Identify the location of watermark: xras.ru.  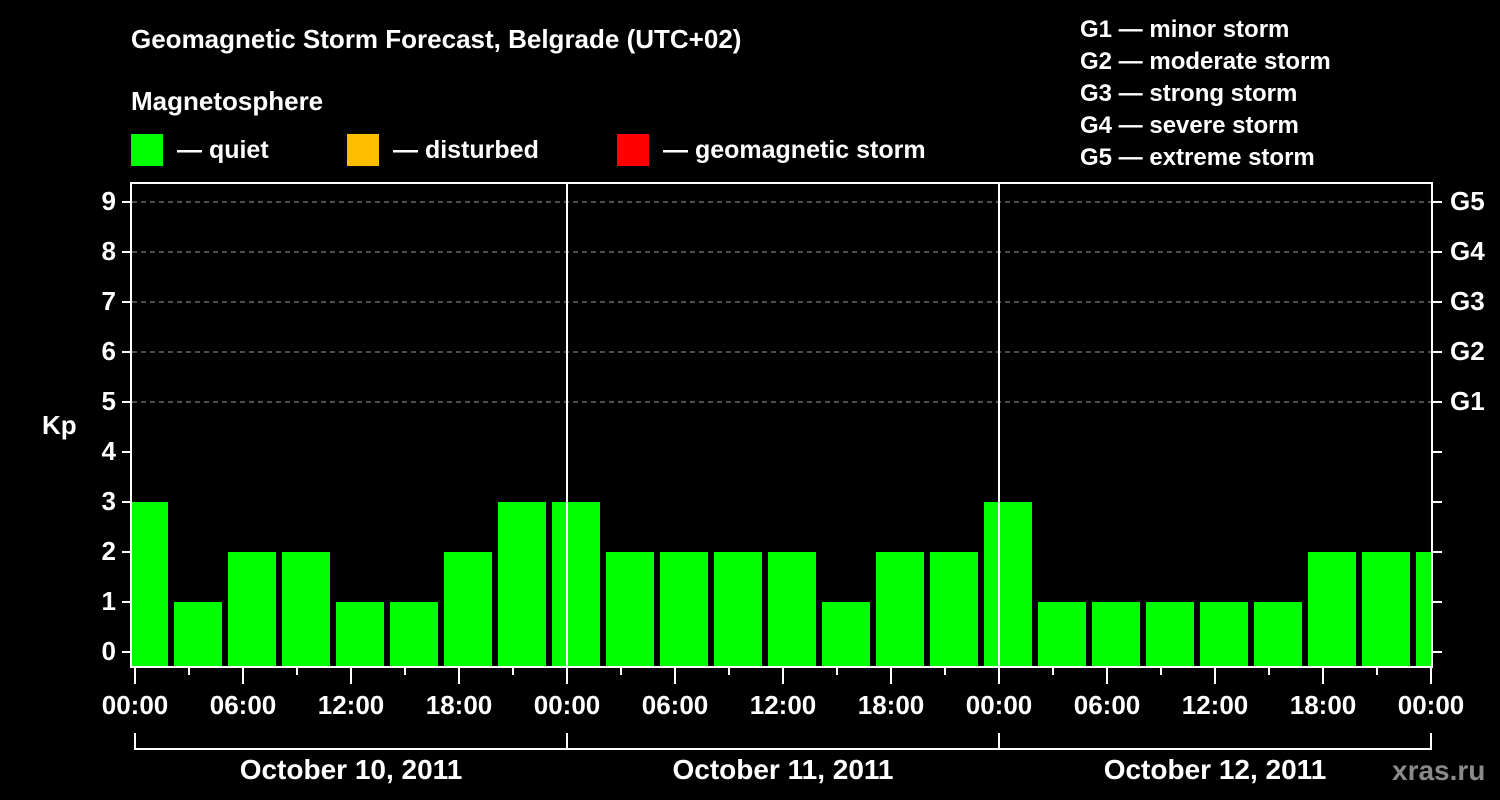
(1439, 770).